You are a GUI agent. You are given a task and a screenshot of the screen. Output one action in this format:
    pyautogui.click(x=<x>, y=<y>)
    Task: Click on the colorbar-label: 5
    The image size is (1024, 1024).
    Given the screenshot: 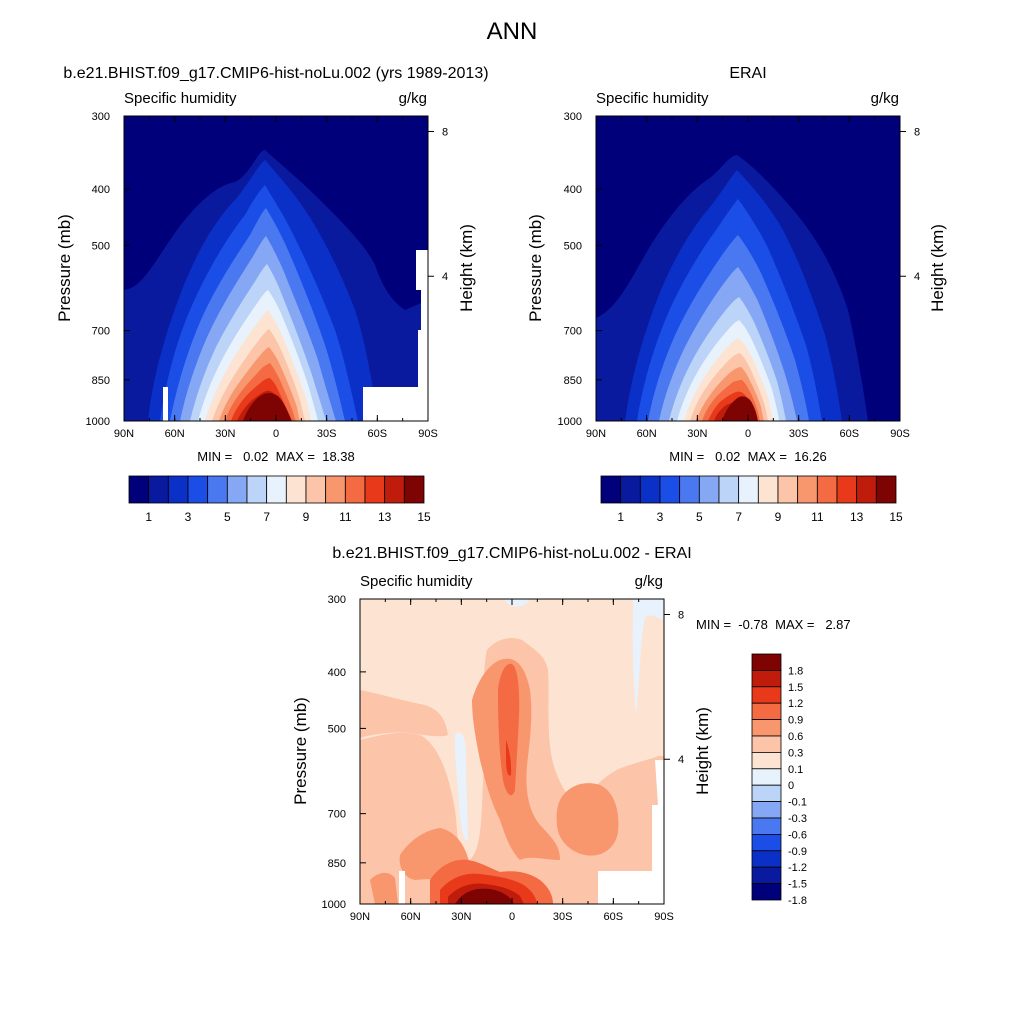 What is the action you would take?
    pyautogui.click(x=227, y=517)
    